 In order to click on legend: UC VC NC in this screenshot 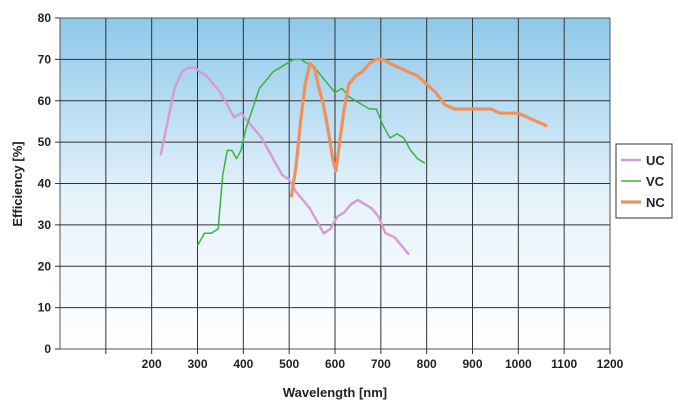, I will do `click(644, 181)`.